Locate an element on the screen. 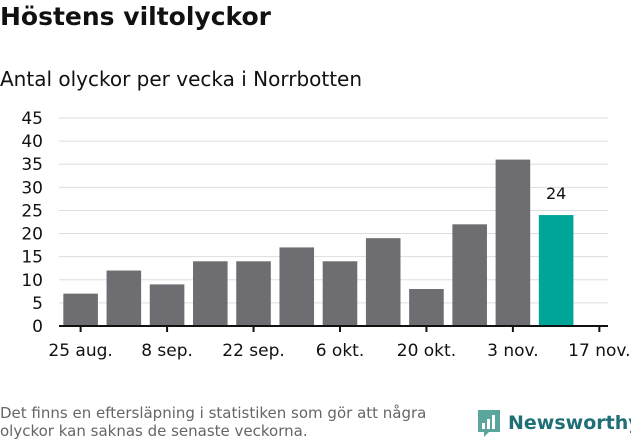  bar-highlight is located at coordinates (556, 270).